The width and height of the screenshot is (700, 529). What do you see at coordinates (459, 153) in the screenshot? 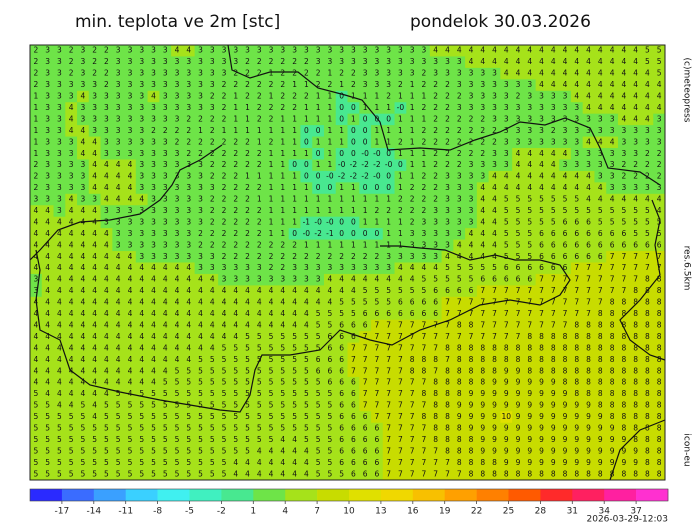
I see `cell-value: 2` at bounding box center [459, 153].